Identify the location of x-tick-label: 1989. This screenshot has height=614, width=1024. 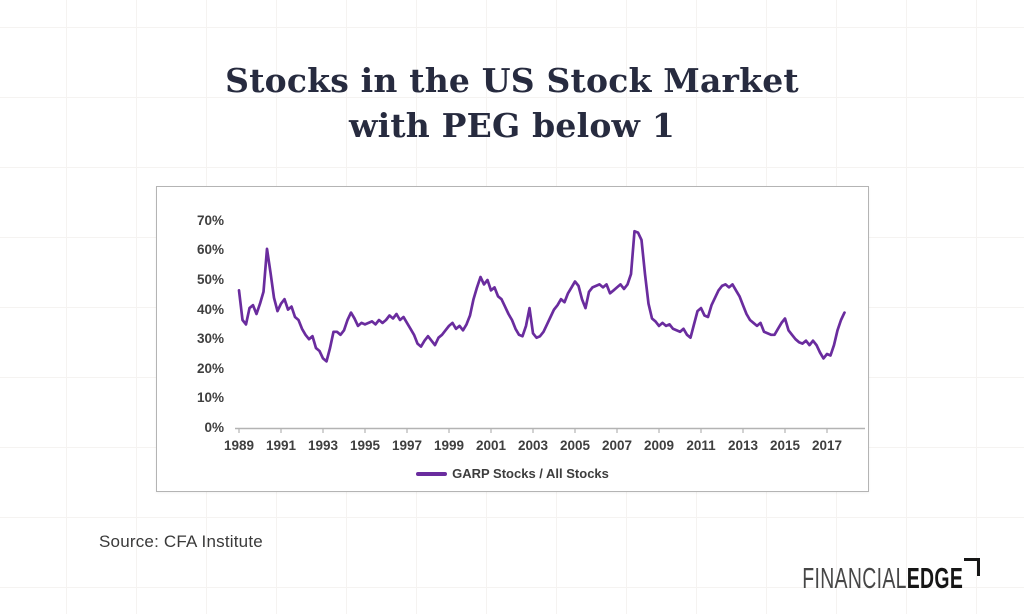
(239, 445).